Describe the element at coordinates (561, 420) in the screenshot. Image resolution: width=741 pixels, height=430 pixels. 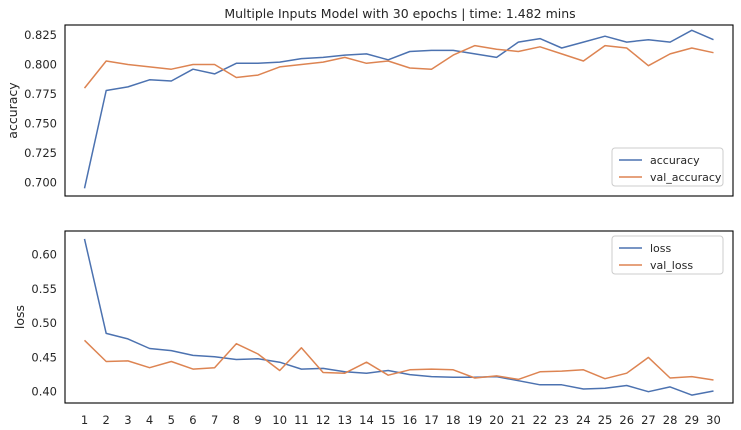
I see `loss-xtick-label: 23` at that location.